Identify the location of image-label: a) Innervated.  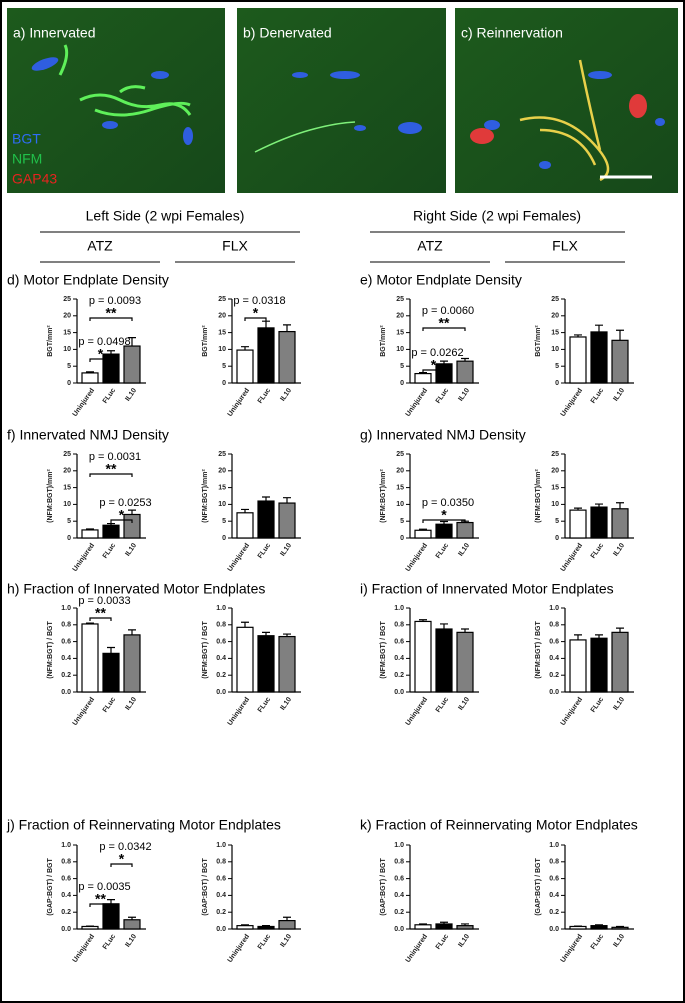
(54, 33).